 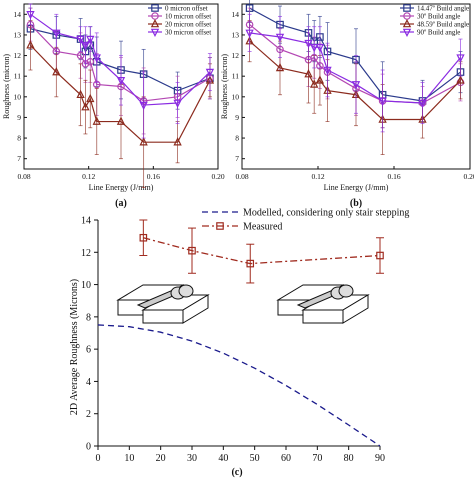 What do you see at coordinates (262, 251) in the screenshot?
I see `measured-series-line` at bounding box center [262, 251].